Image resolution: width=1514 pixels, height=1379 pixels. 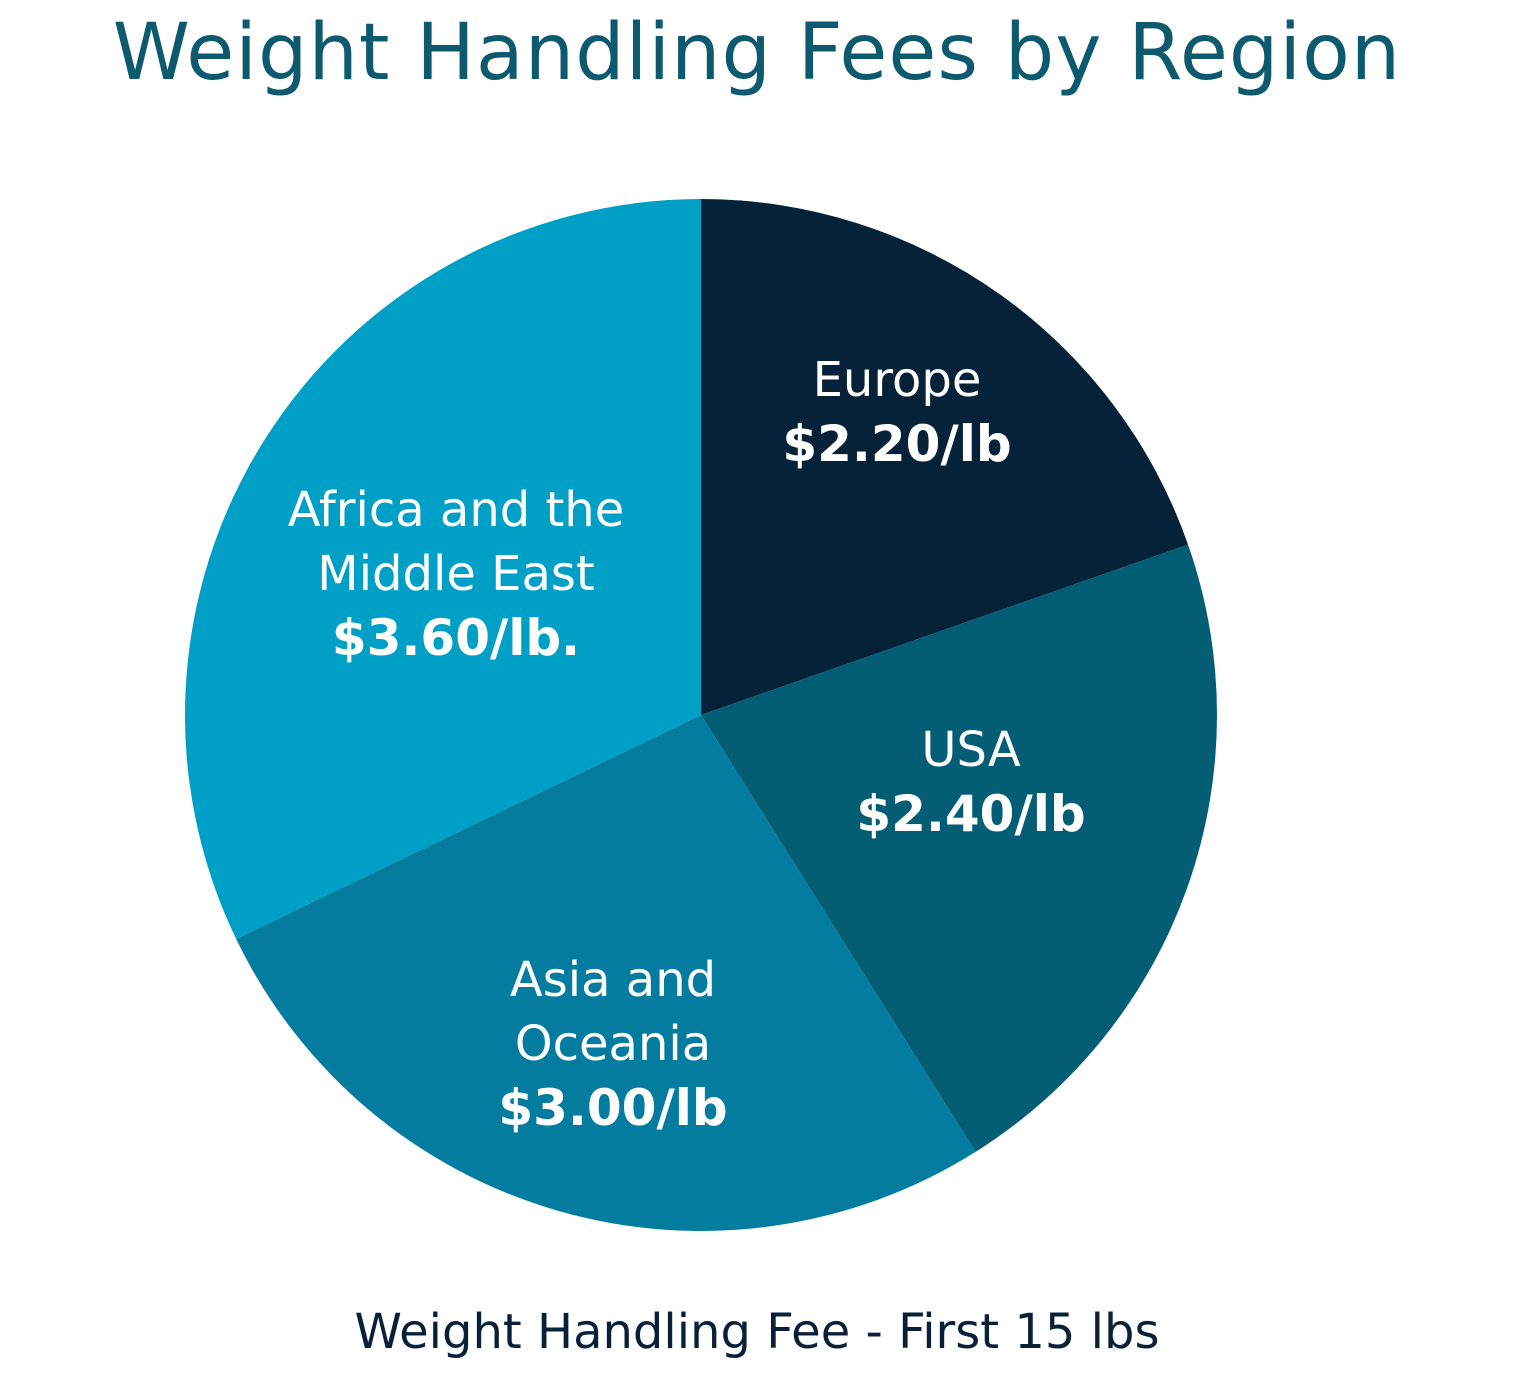 I want to click on pie-slice, so click(x=945, y=457).